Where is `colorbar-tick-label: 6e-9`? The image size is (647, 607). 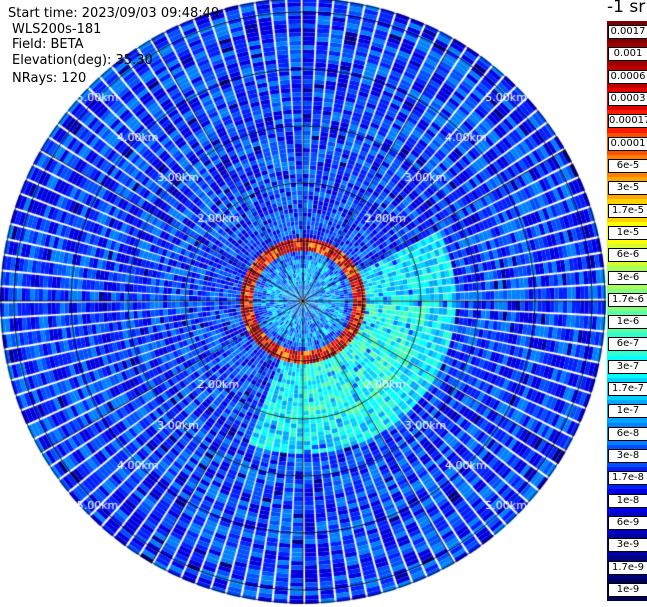
colorbar-tick-label: 6e-9 is located at coordinates (627, 522).